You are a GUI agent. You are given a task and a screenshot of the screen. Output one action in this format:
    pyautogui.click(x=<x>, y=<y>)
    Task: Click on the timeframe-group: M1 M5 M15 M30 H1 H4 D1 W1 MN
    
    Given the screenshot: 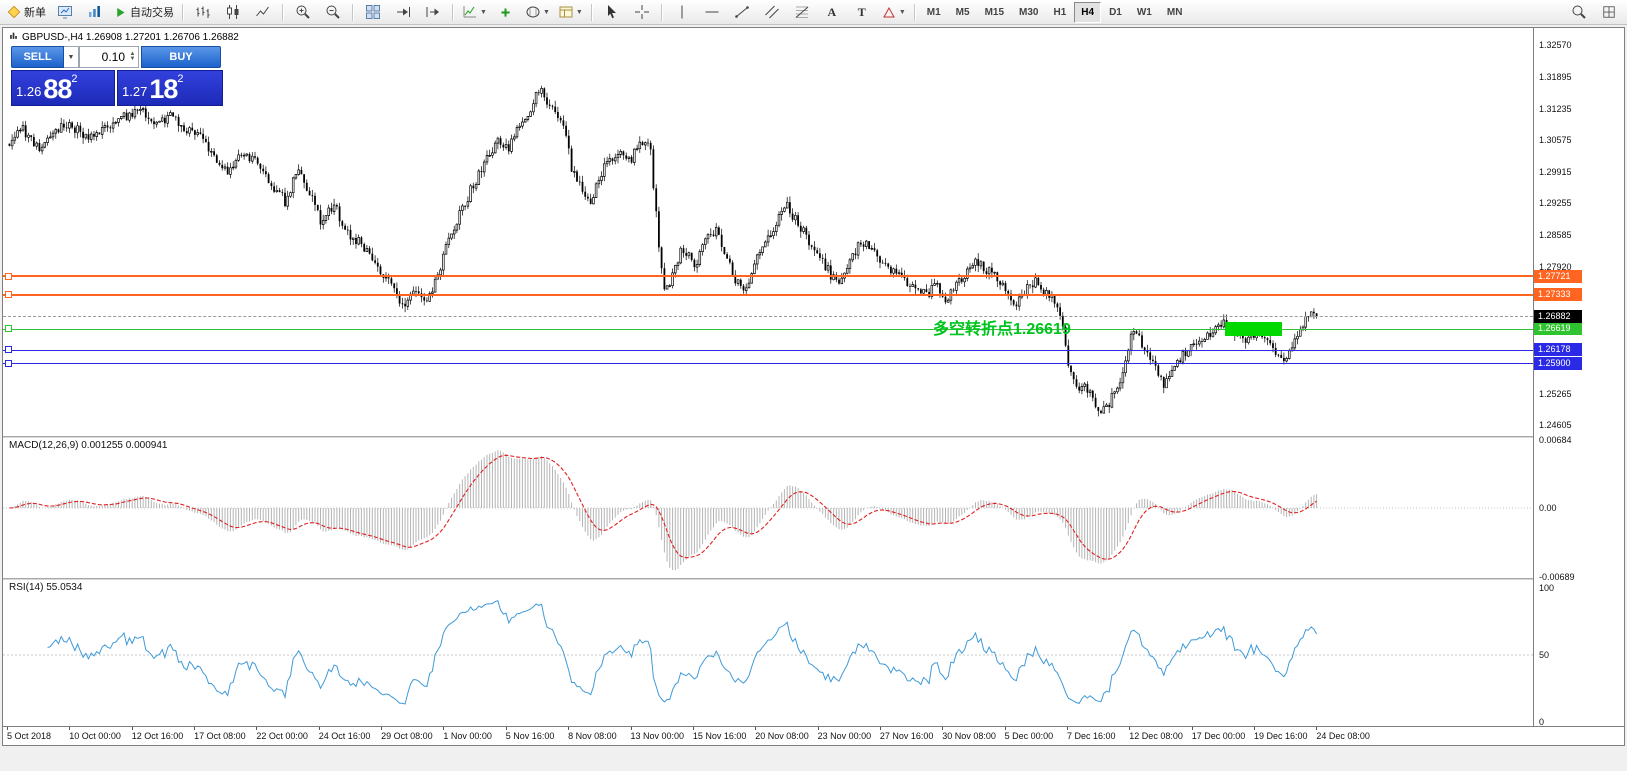 What is the action you would take?
    pyautogui.click(x=1055, y=12)
    